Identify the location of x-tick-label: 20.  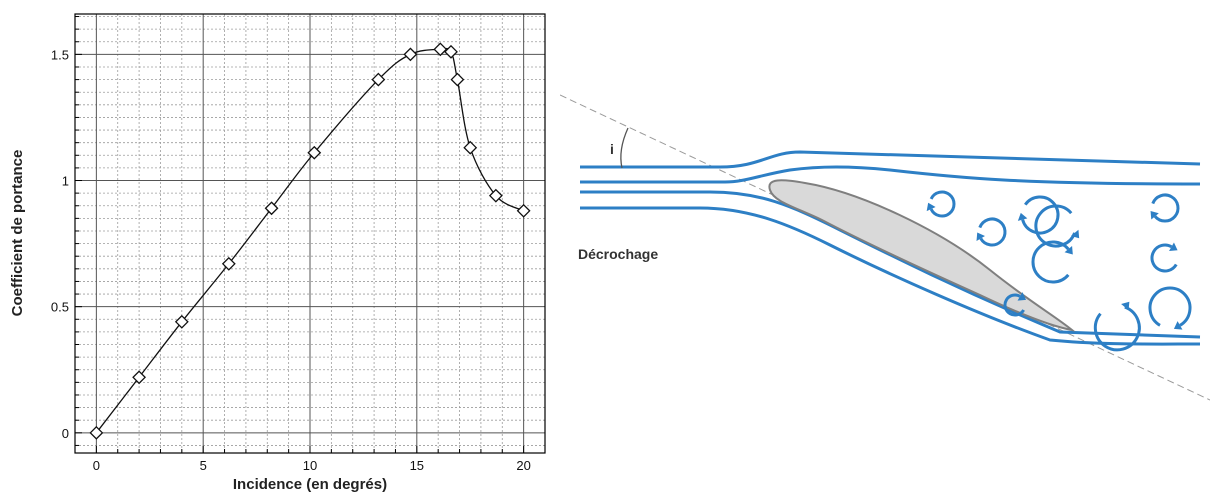
(523, 465).